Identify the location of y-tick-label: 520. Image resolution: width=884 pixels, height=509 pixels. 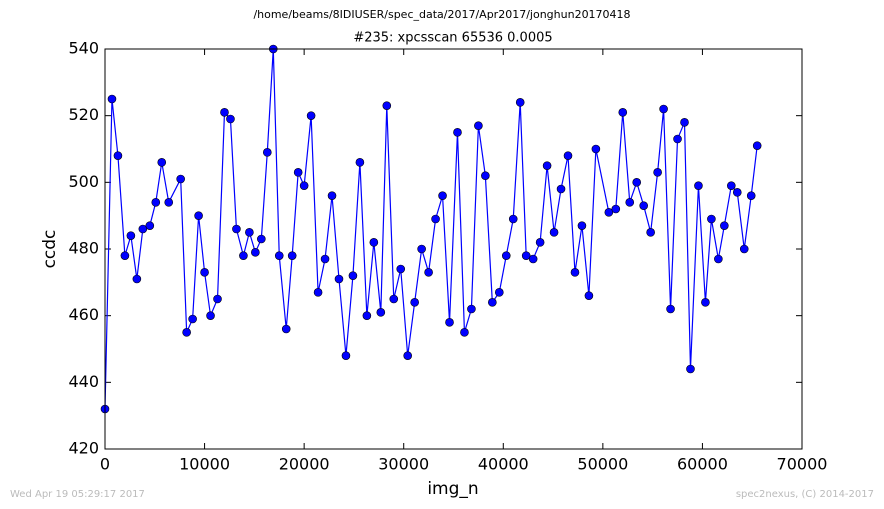
(83, 114).